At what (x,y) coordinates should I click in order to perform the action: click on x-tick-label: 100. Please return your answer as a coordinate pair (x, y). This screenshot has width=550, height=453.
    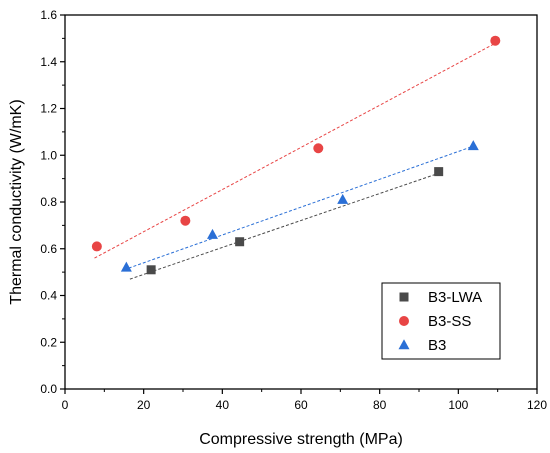
    Looking at the image, I should click on (458, 405).